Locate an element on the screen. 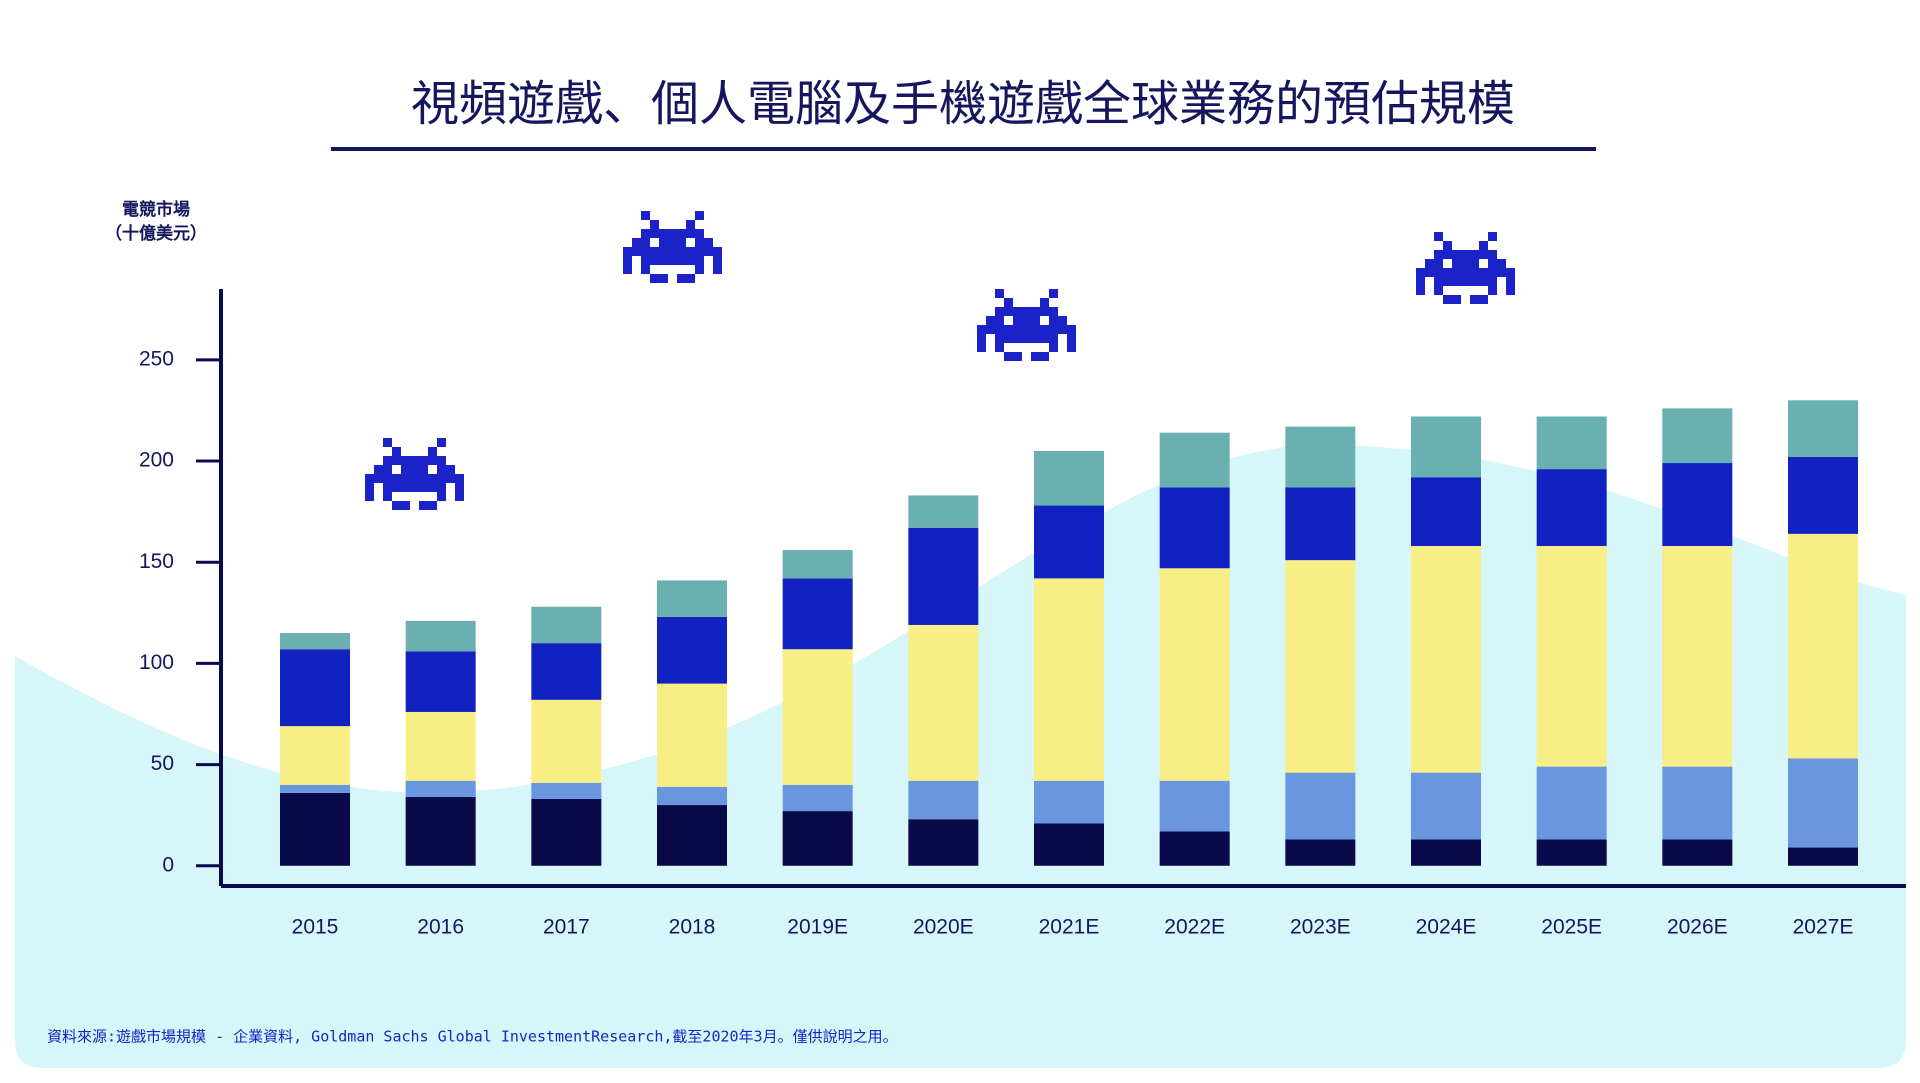 This screenshot has height=1083, width=1920. x-tick-label: 2021E is located at coordinates (1069, 927).